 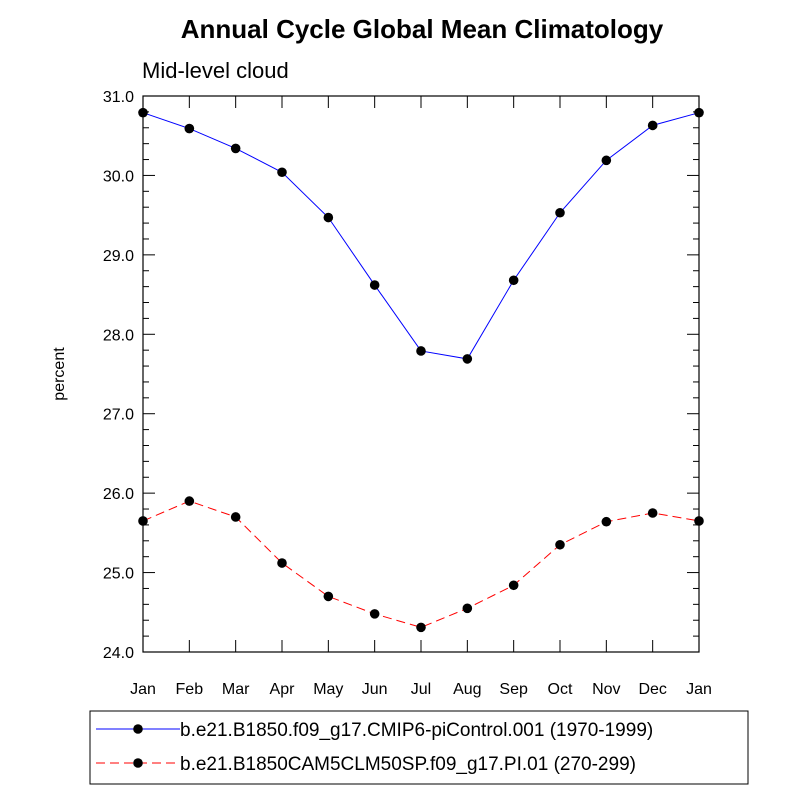 What do you see at coordinates (513, 689) in the screenshot?
I see `x-tick-label: Sep` at bounding box center [513, 689].